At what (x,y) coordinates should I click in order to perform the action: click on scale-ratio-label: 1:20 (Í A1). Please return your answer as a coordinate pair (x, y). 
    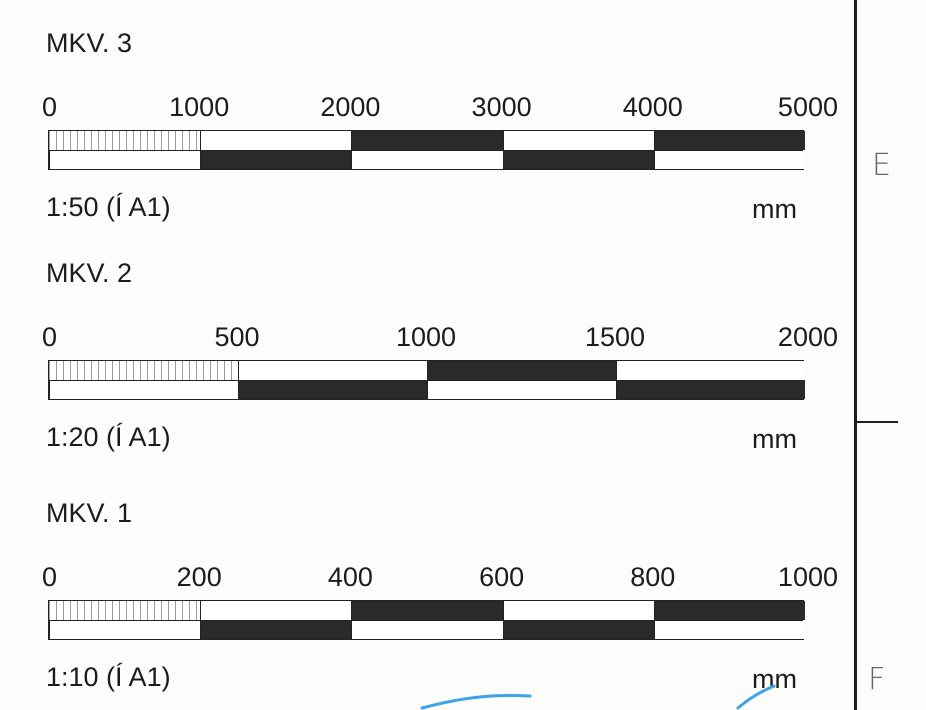
    Looking at the image, I should click on (108, 437).